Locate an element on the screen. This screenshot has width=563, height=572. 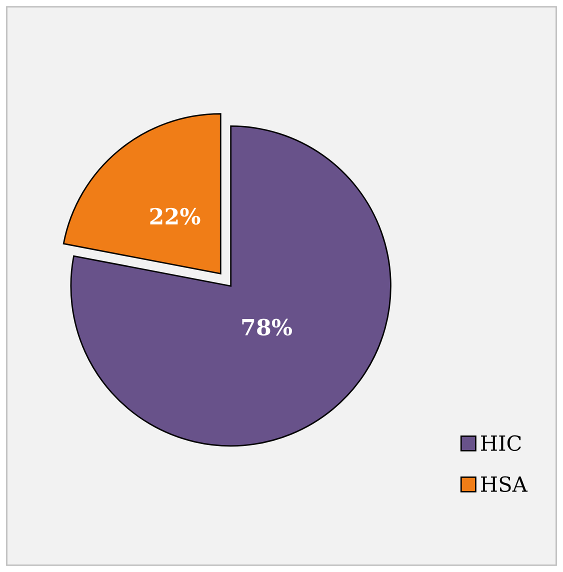
legend-label: HIC is located at coordinates (501, 443).